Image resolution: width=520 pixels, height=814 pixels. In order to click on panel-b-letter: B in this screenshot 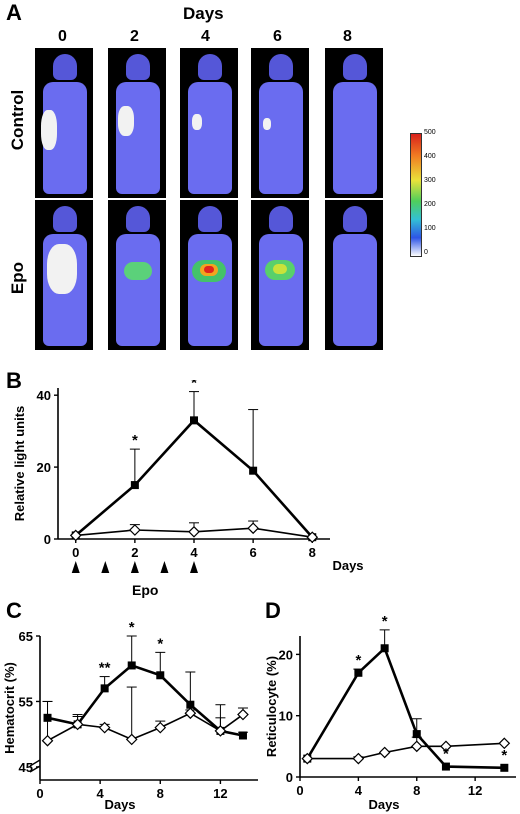, I will do `click(14, 380)`.